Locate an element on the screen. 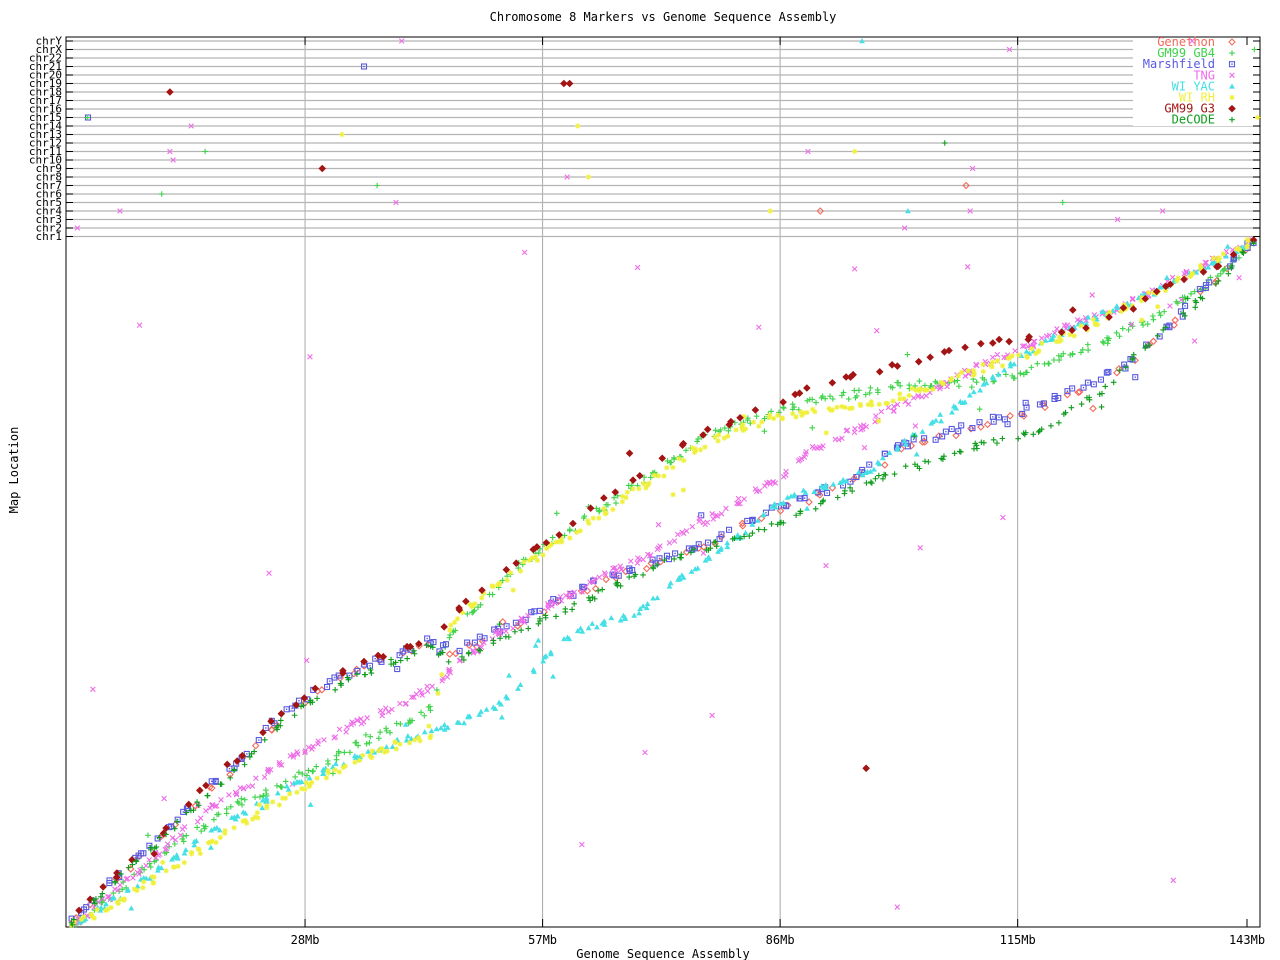 The width and height of the screenshot is (1280, 960). chromosome-label-chr8: chr8 is located at coordinates (49, 177).